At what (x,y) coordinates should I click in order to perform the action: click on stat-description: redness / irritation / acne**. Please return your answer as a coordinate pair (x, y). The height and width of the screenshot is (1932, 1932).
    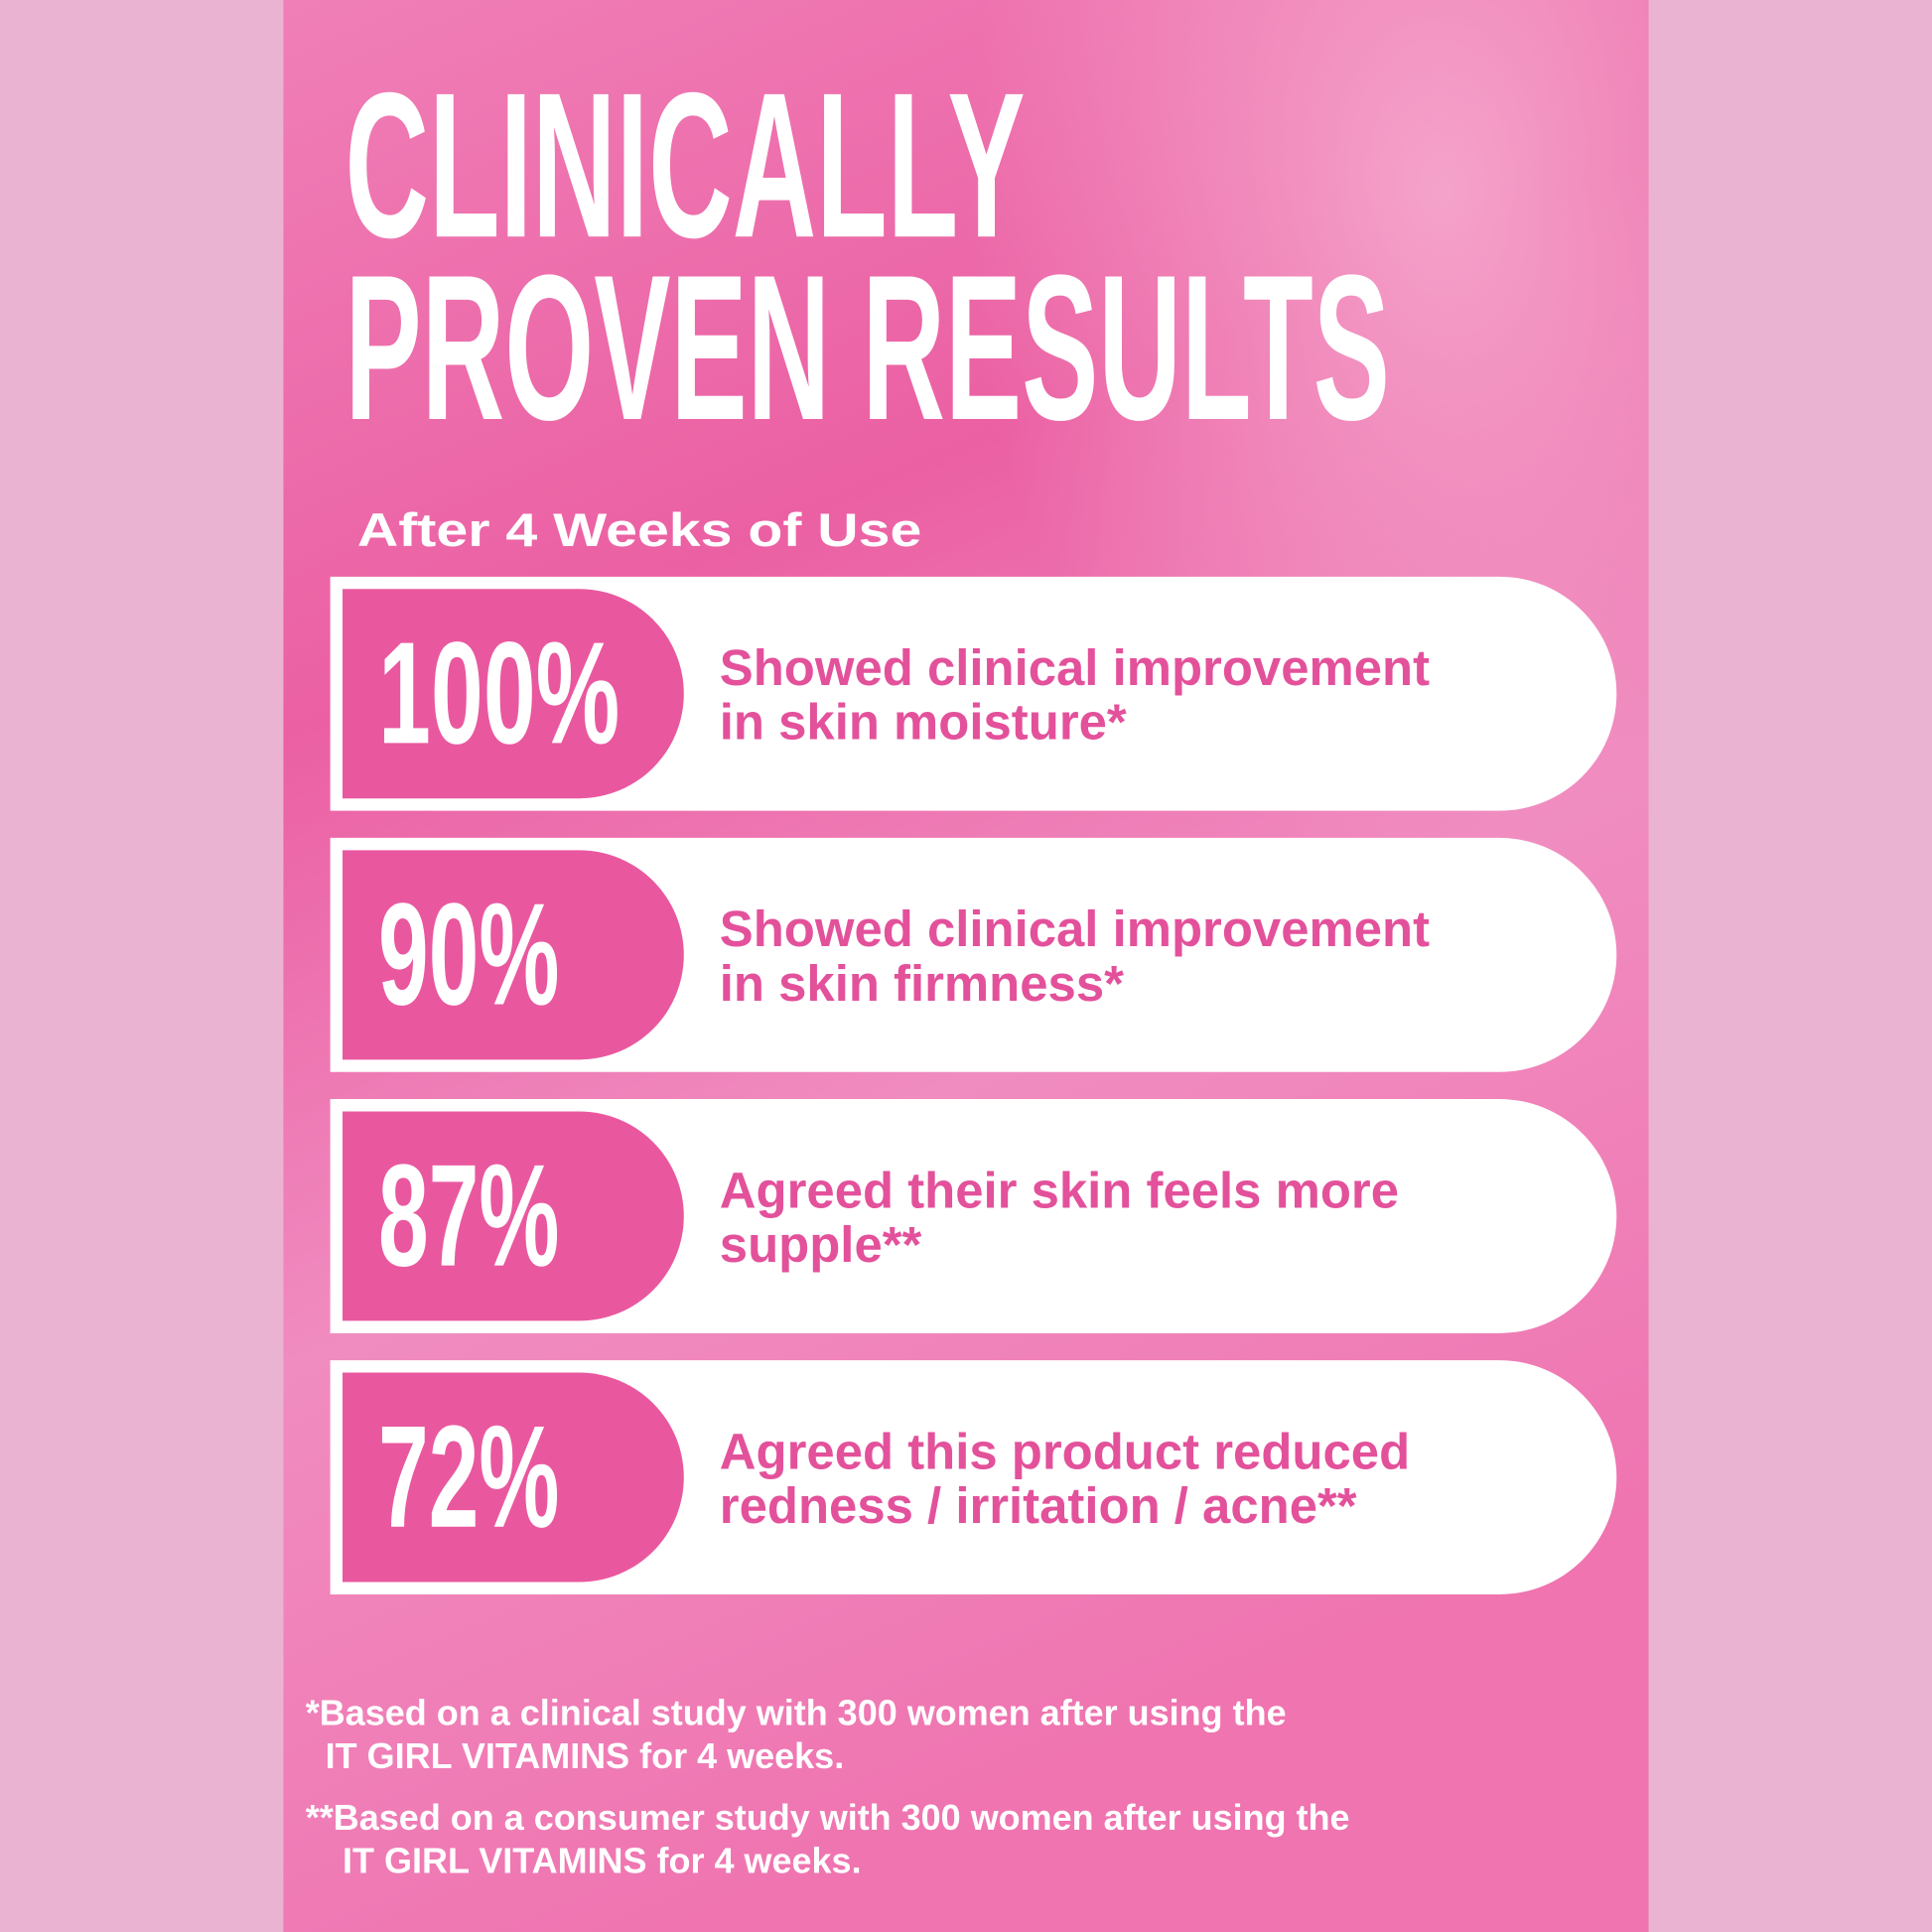
    Looking at the image, I should click on (1038, 1506).